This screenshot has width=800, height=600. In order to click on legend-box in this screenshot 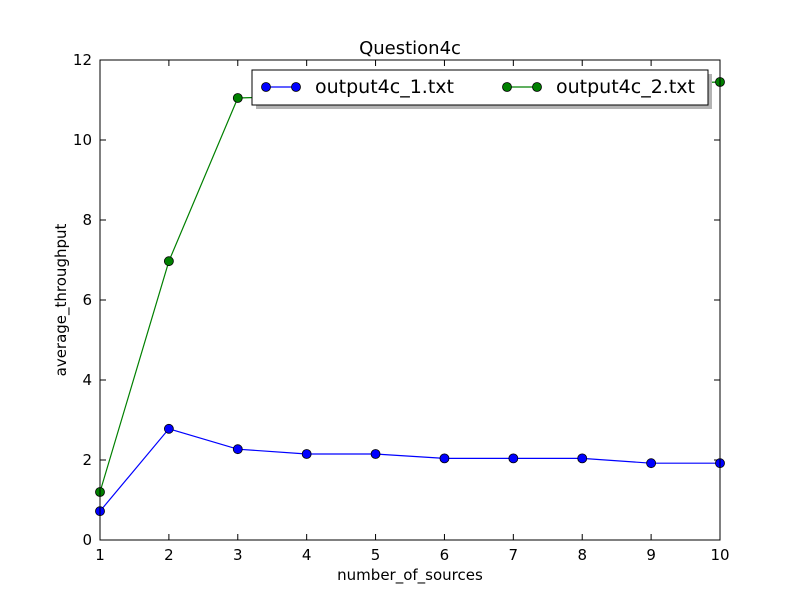, I will do `click(480, 87)`.